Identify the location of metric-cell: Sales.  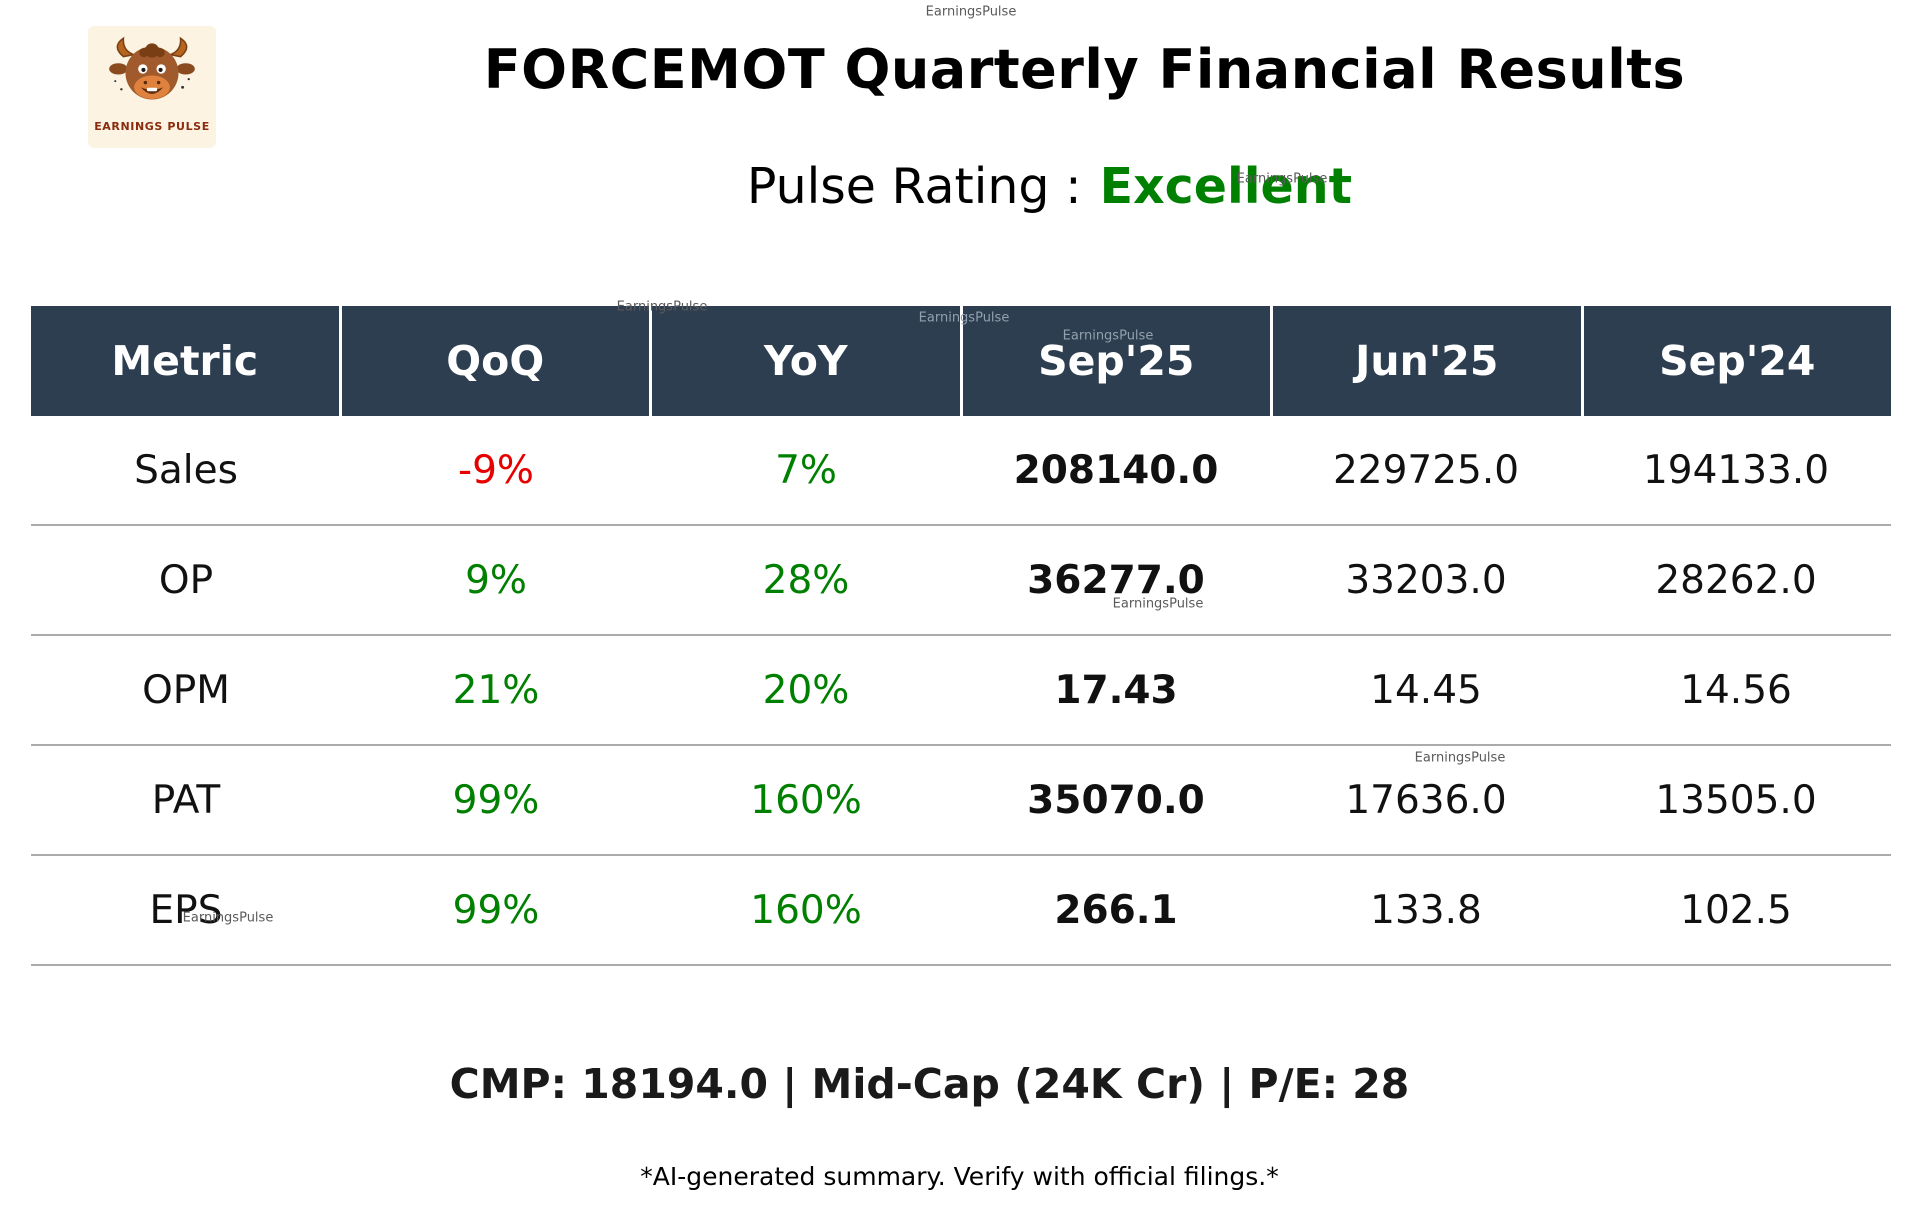
(186, 470).